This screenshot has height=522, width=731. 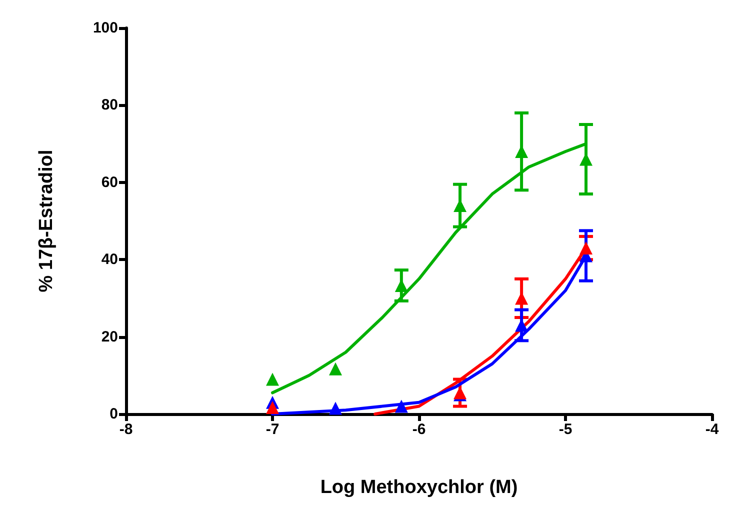 I want to click on y-tick-label: 100, so click(x=105, y=28).